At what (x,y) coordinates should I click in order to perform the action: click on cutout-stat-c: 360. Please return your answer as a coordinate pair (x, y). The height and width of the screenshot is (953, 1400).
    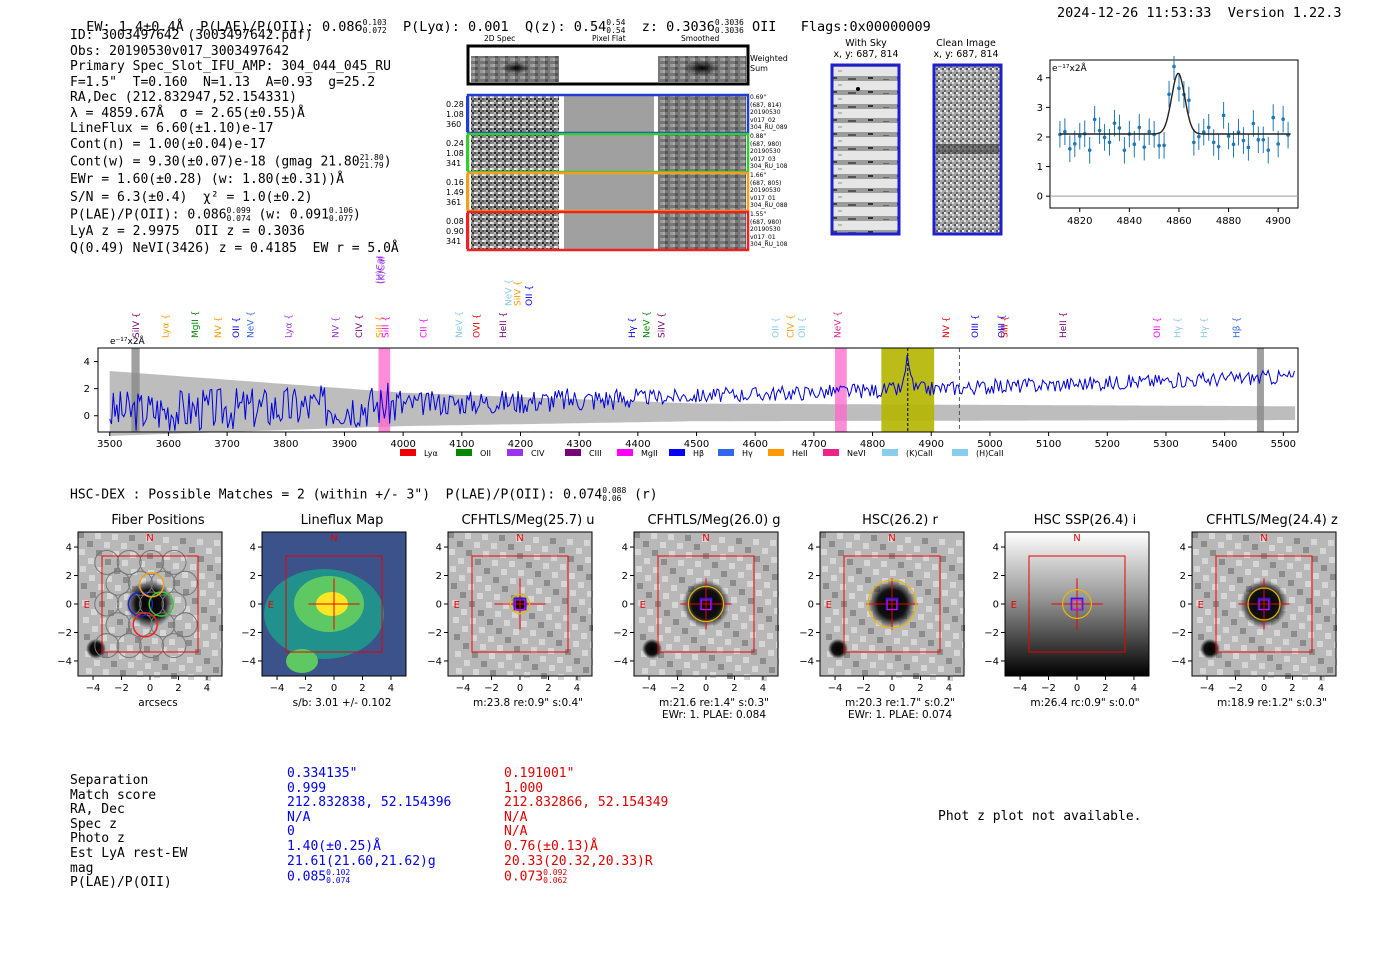
    Looking at the image, I should click on (454, 124).